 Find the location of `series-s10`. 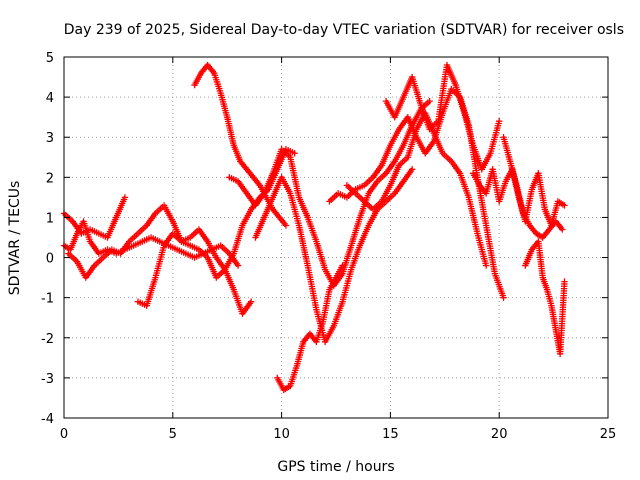

series-s10 is located at coordinates (416, 189).